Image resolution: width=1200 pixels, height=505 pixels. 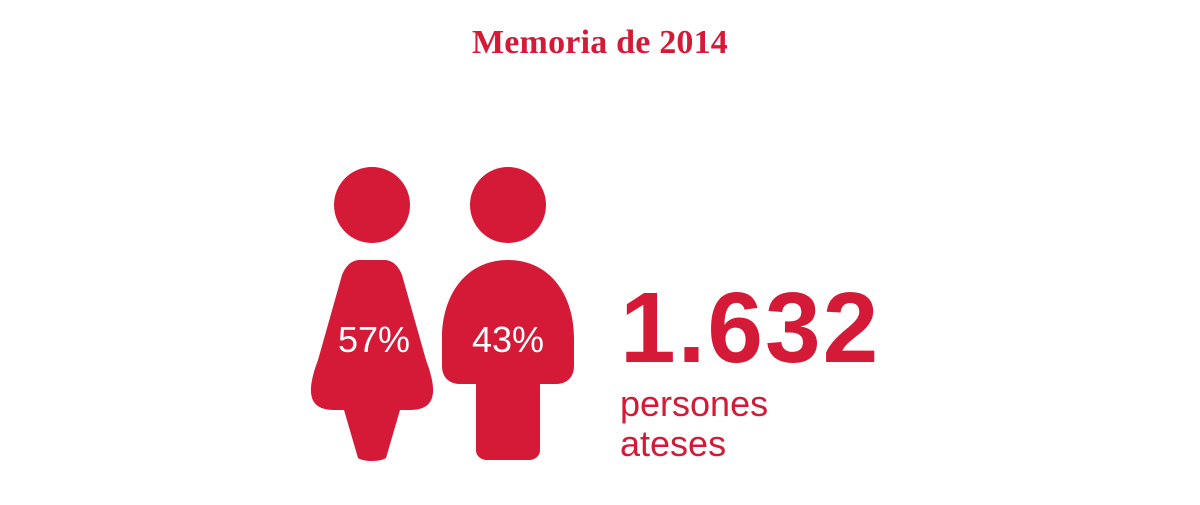 I want to click on man-head, so click(x=508, y=205).